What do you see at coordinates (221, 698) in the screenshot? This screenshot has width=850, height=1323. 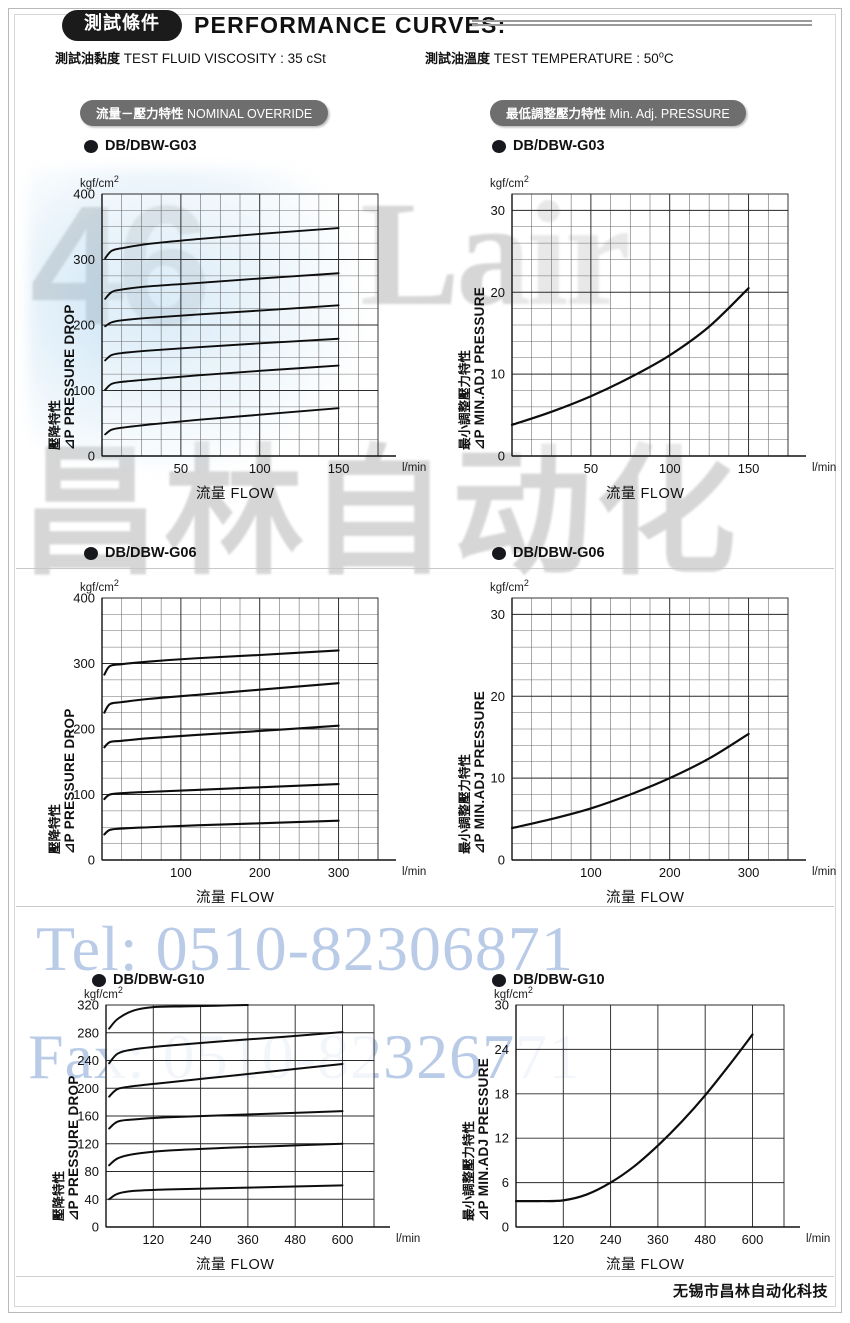 I see `curve-250-bar-setting` at bounding box center [221, 698].